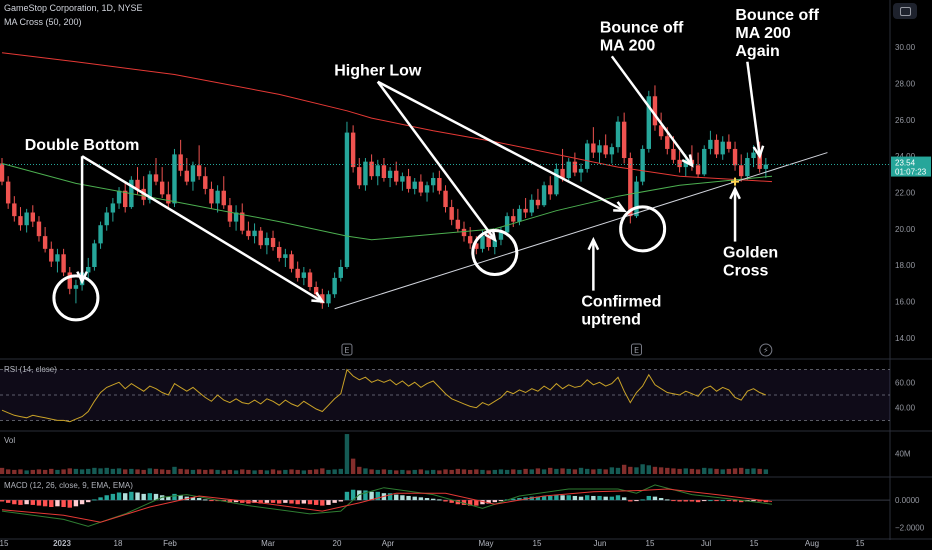 The height and width of the screenshot is (550, 932). What do you see at coordinates (651, 111) in the screenshot?
I see `annotation-arrow` at bounding box center [651, 111].